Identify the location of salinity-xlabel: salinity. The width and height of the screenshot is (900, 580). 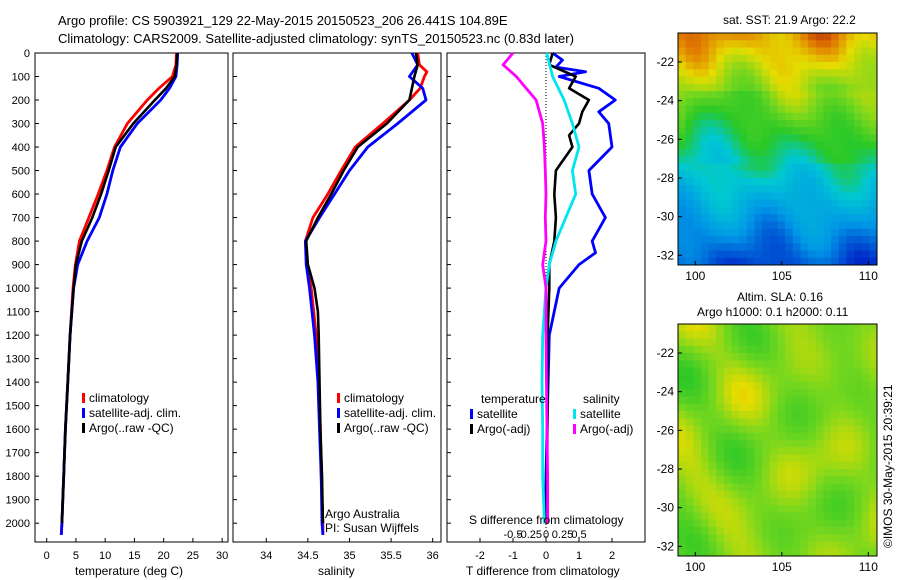
(336, 571).